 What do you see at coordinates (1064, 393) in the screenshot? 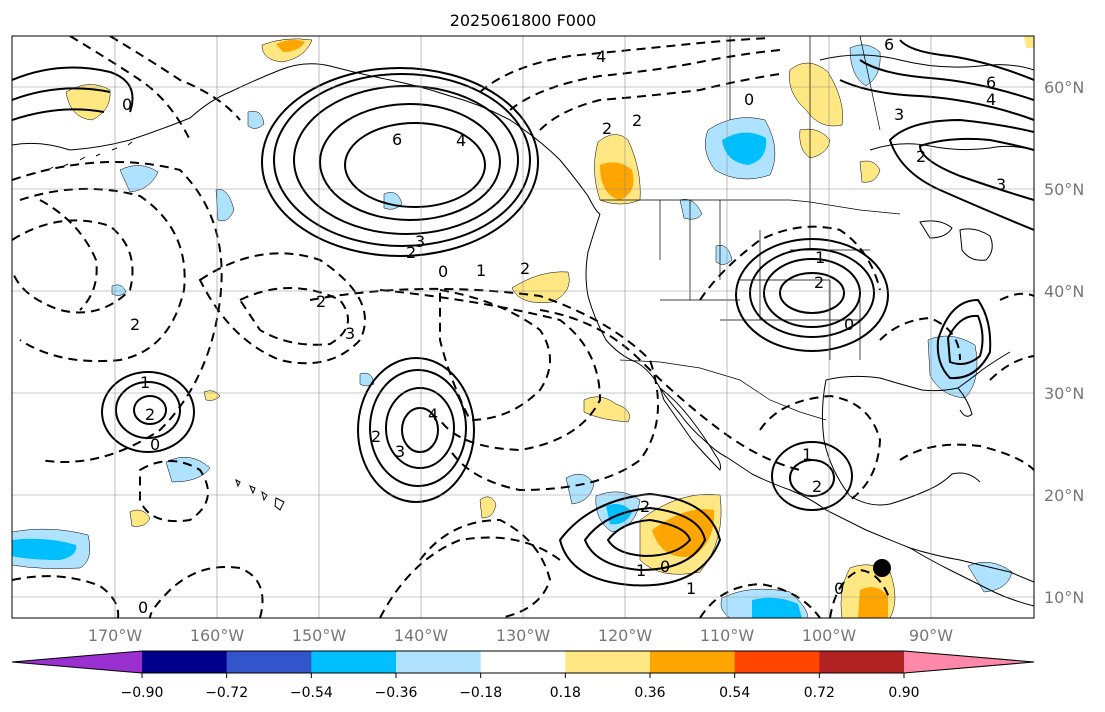
I see `lat-label: 30°N` at bounding box center [1064, 393].